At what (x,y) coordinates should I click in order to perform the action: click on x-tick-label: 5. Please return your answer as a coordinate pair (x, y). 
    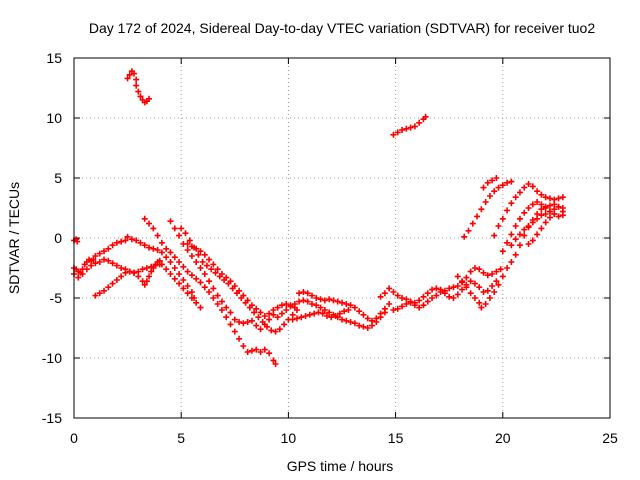
    Looking at the image, I should click on (181, 438).